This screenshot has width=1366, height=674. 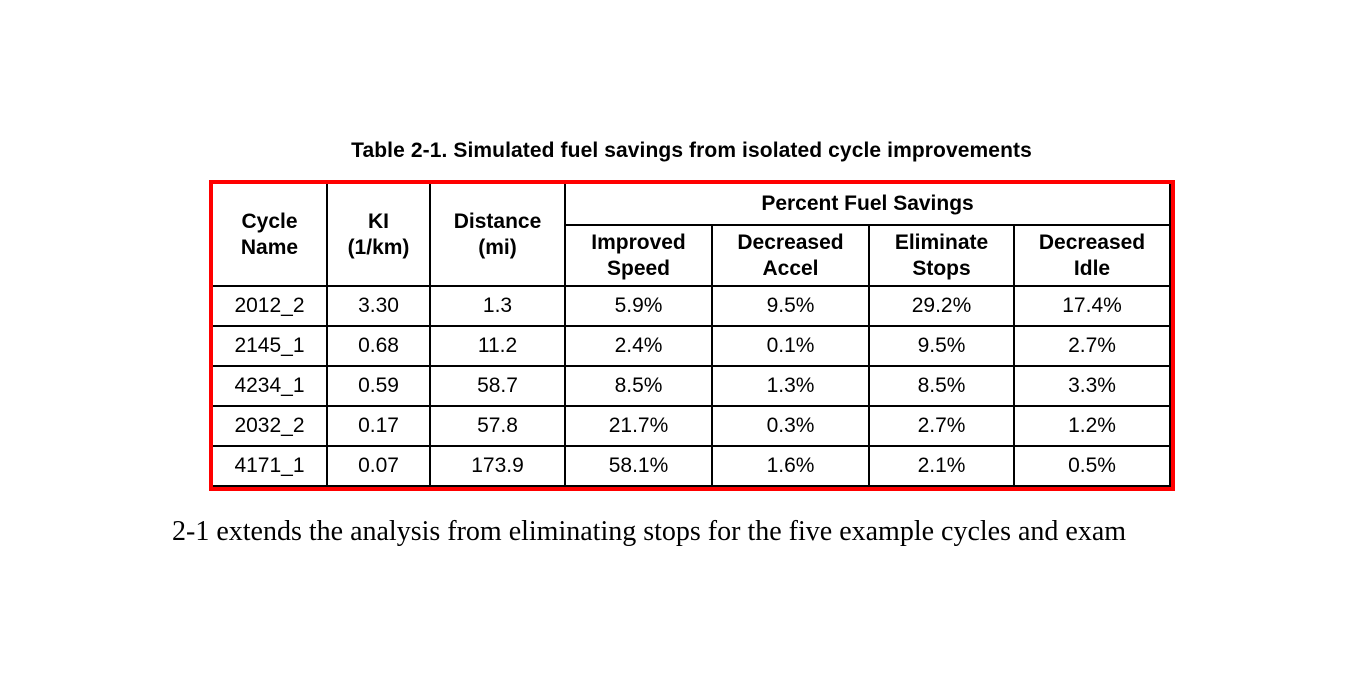 What do you see at coordinates (790, 306) in the screenshot?
I see `cell-decreased-accel: 9.5%` at bounding box center [790, 306].